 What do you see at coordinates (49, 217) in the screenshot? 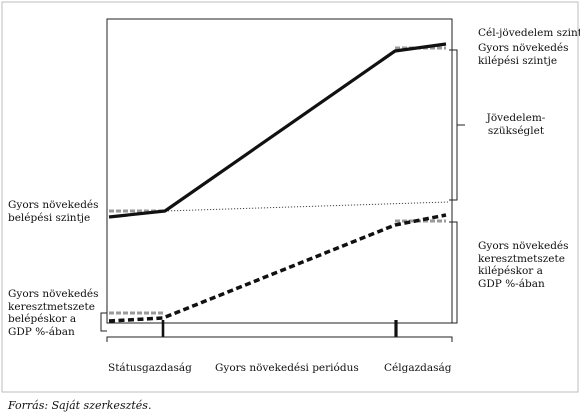
I see `label-entry-income-line2: belépési szintje` at bounding box center [49, 217].